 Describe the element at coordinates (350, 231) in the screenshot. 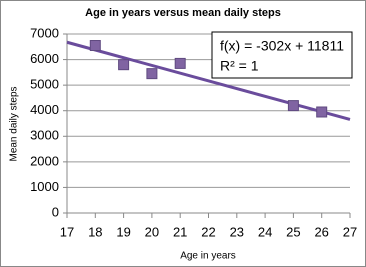

I see `x-tick-label: 27` at that location.